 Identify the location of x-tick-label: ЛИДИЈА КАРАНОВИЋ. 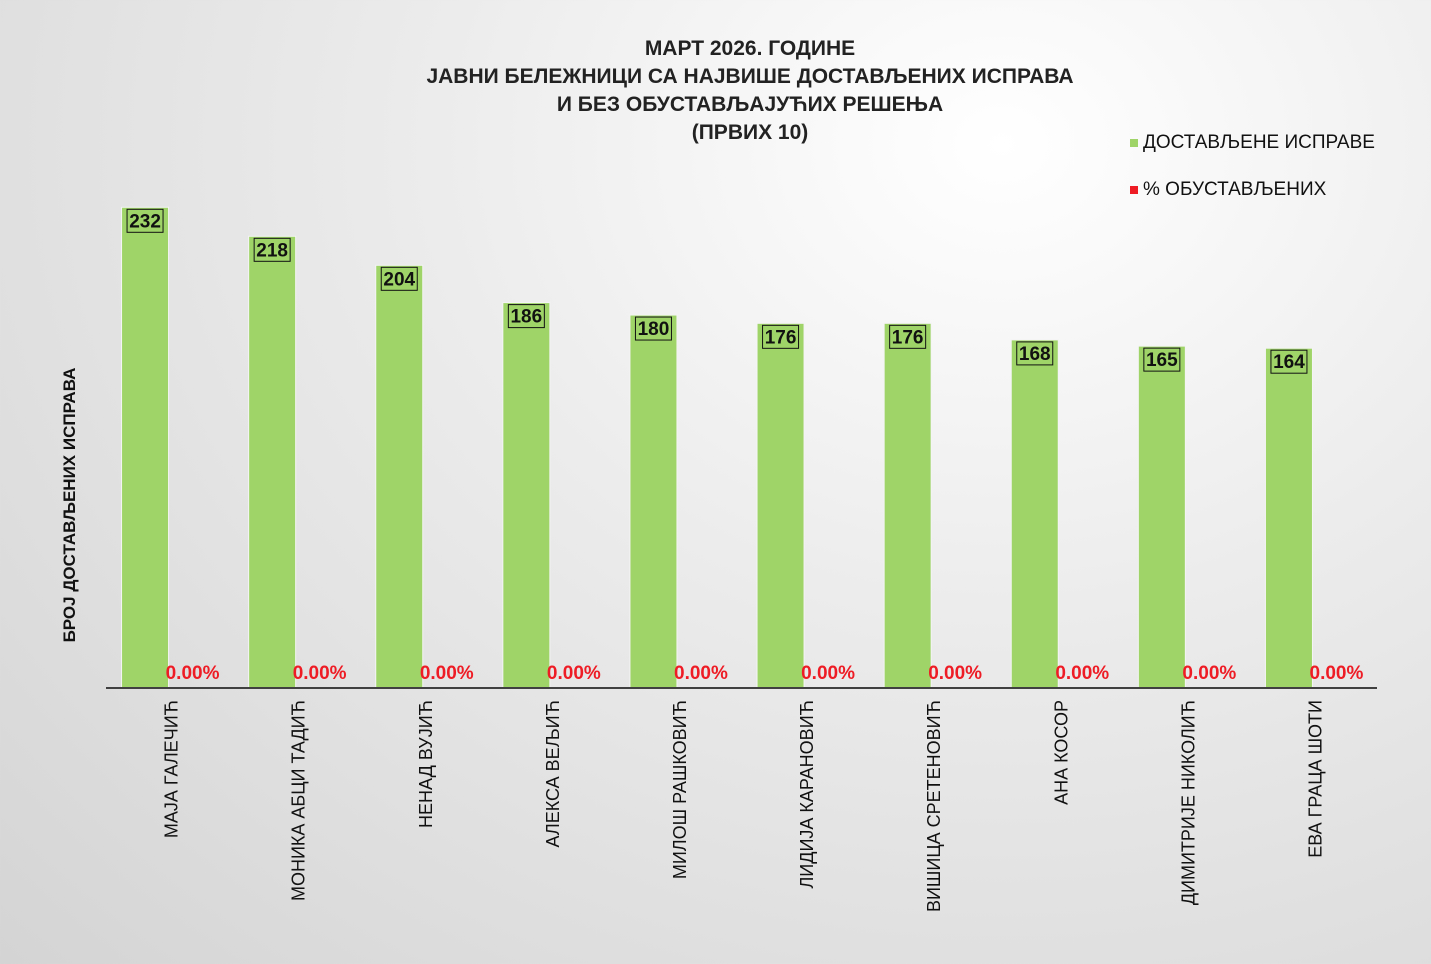
(807, 794).